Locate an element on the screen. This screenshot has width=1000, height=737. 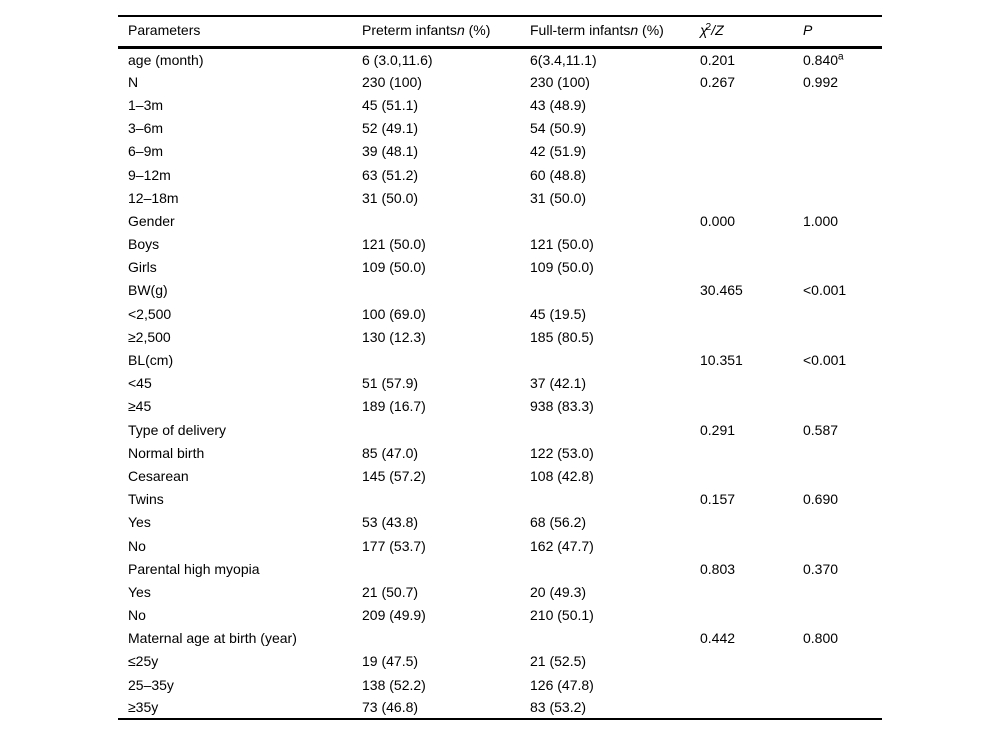
cell-chi2-z: 0.803 is located at coordinates (718, 568).